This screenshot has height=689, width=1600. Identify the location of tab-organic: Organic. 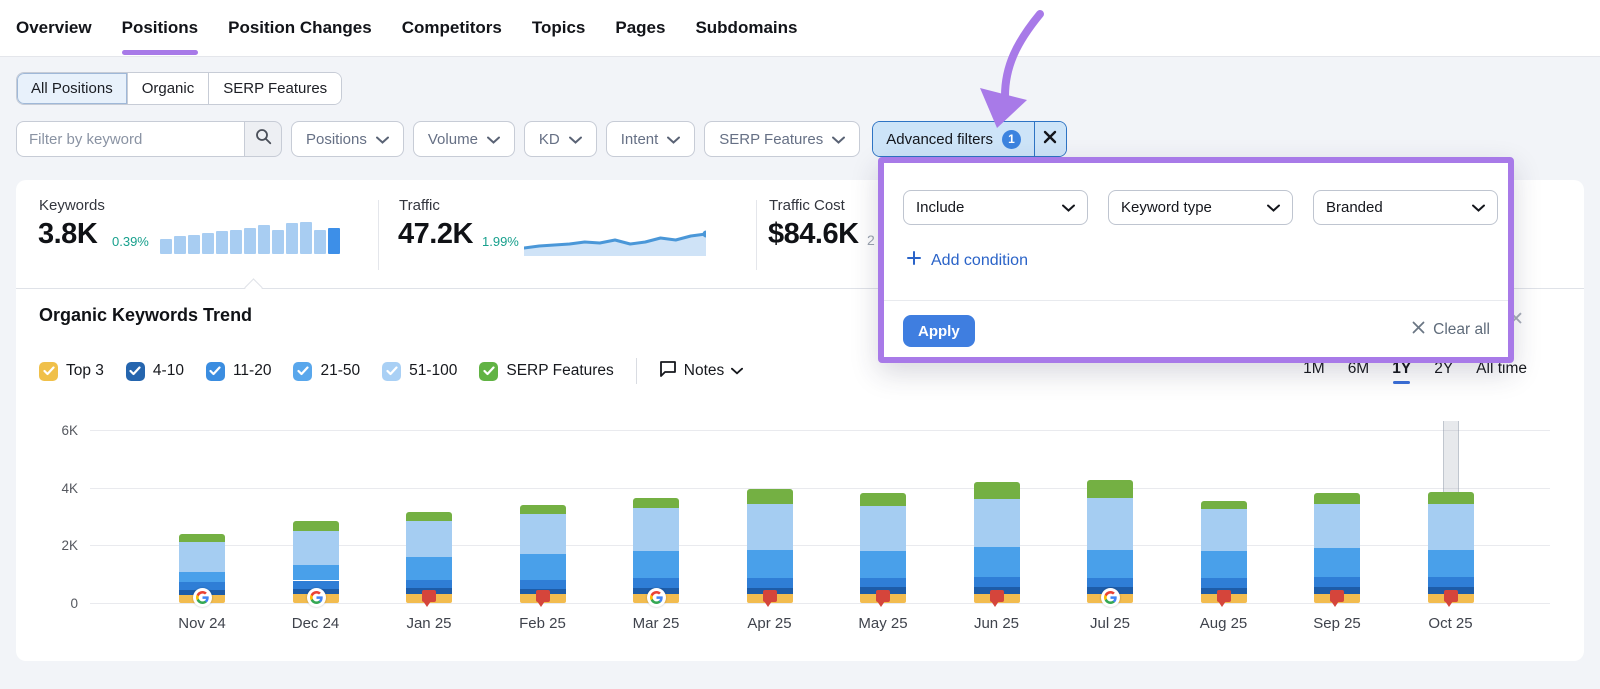
(168, 88).